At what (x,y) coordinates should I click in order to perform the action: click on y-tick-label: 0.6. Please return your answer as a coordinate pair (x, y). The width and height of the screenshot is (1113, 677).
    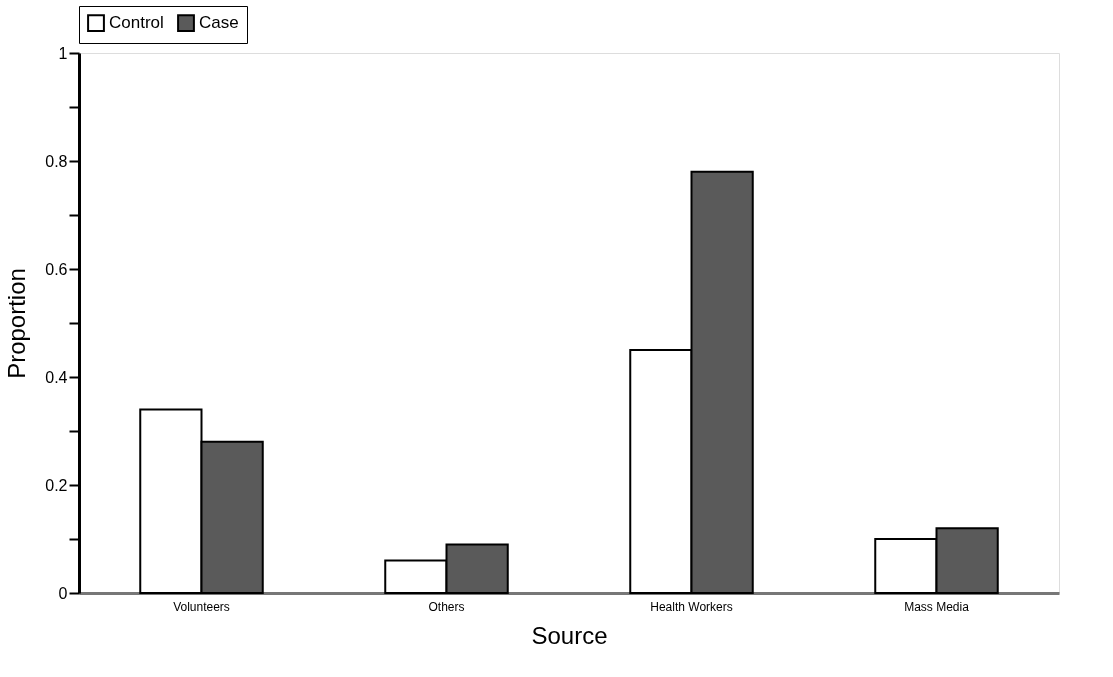
    Looking at the image, I should click on (56, 269).